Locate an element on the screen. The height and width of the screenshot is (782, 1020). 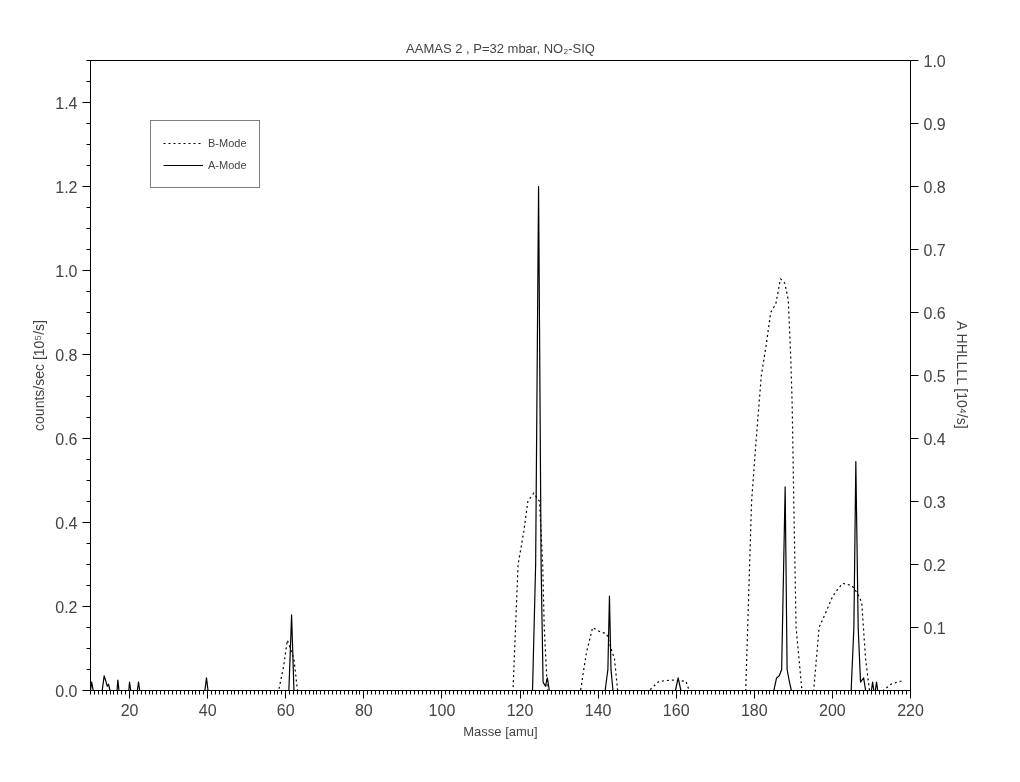
y2-tick-label: 0.1 is located at coordinates (934, 628).